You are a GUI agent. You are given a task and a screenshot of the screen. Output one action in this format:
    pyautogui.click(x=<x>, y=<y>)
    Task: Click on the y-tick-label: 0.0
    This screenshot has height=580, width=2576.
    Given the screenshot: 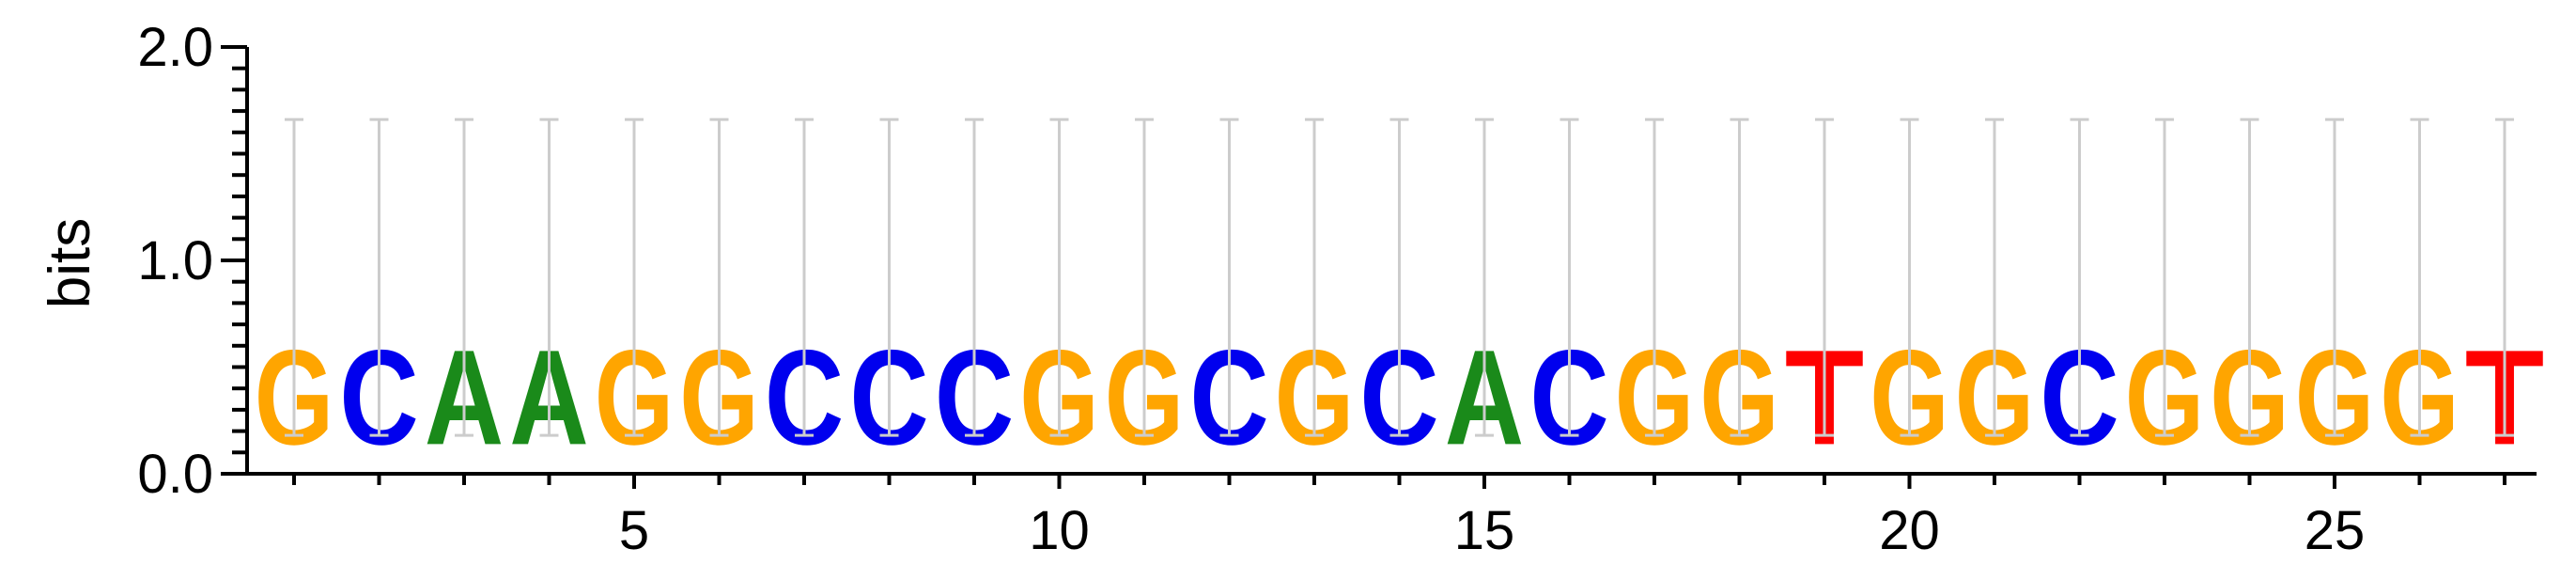 What is the action you would take?
    pyautogui.click(x=175, y=474)
    